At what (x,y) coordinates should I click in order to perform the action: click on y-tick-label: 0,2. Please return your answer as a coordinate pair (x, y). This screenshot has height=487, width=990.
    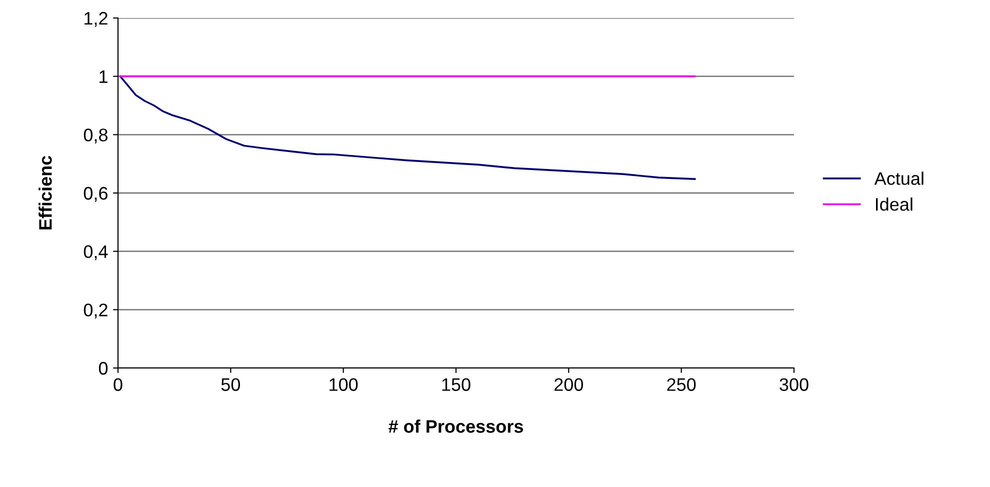
    Looking at the image, I should click on (96, 311).